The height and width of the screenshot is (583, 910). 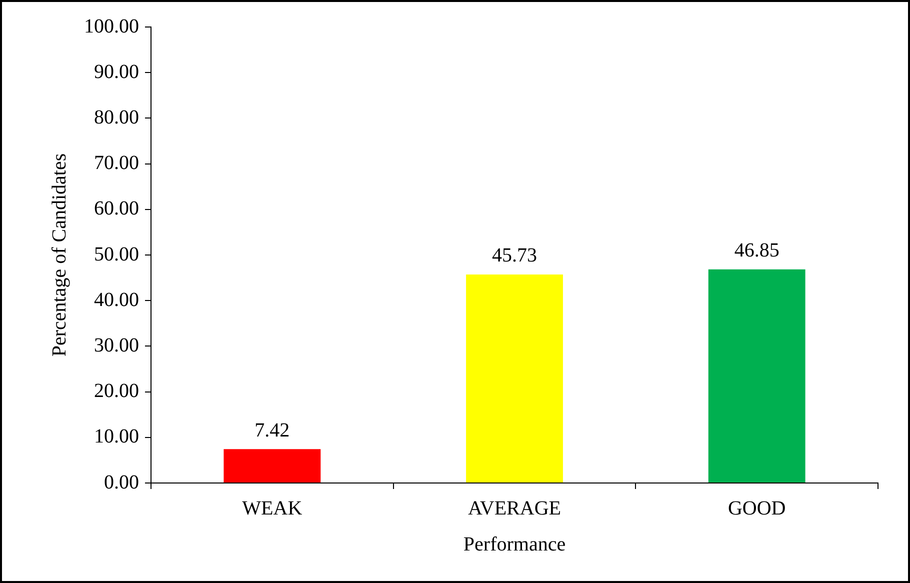 I want to click on y-tick-label: 50.00, so click(x=116, y=254).